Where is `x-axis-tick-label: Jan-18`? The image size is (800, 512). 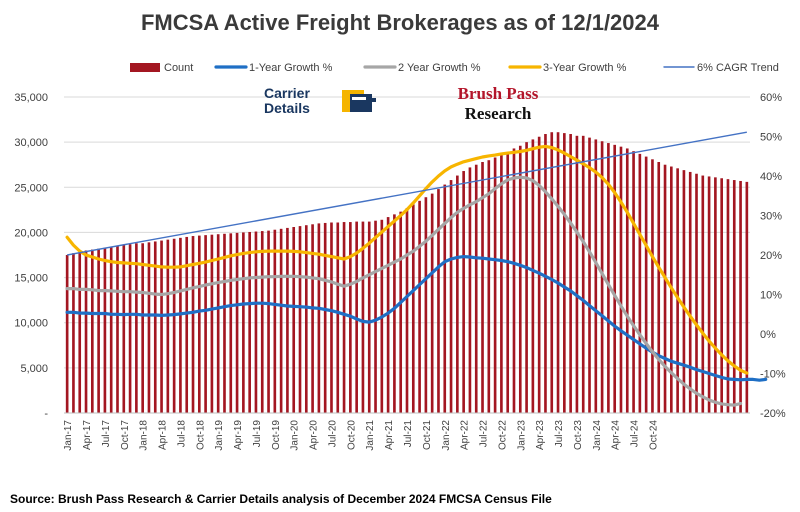
x-axis-tick-label: Jan-18 is located at coordinates (144, 435).